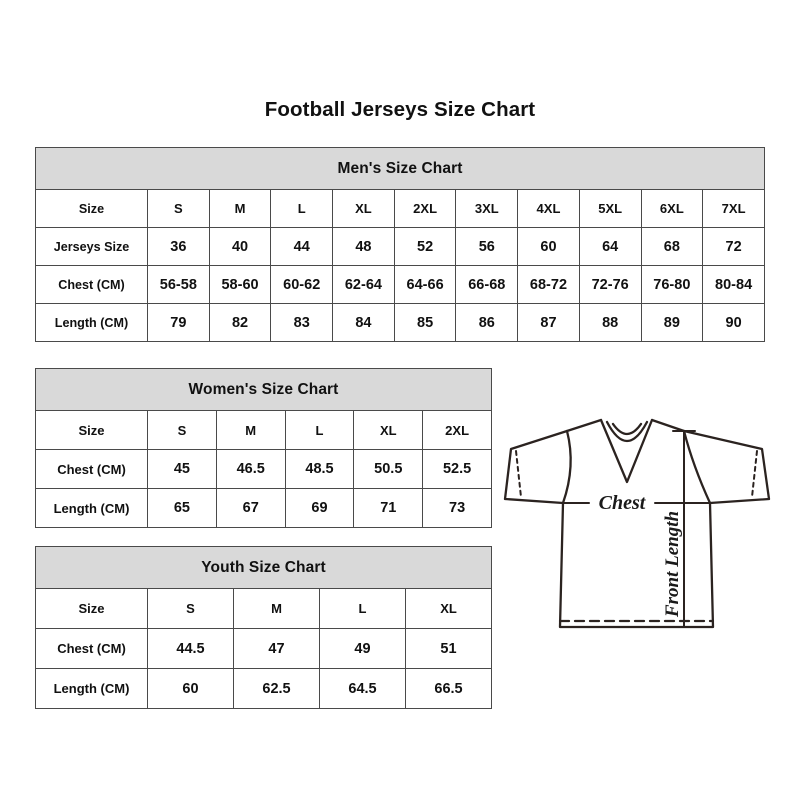 This screenshot has width=800, height=800. Describe the element at coordinates (178, 284) in the screenshot. I see `cell-chest-s: 56-58` at that location.